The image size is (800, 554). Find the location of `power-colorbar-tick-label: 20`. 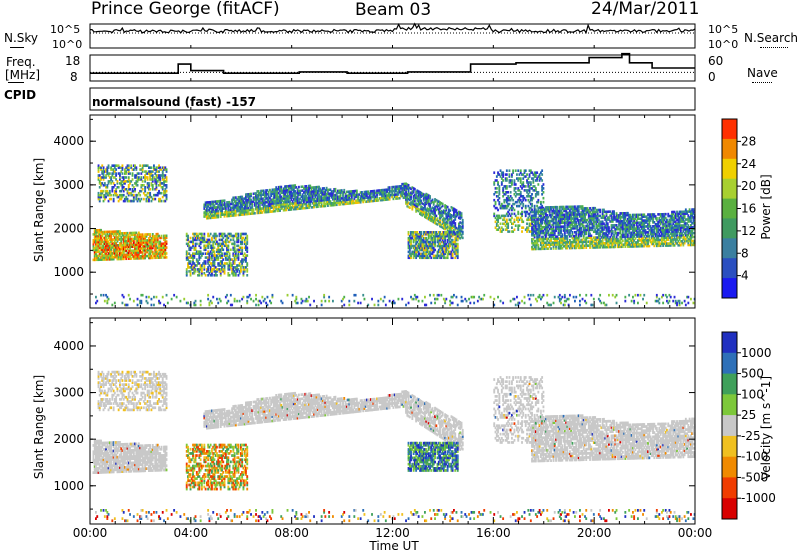

power-colorbar-tick-label: 20 is located at coordinates (748, 186).